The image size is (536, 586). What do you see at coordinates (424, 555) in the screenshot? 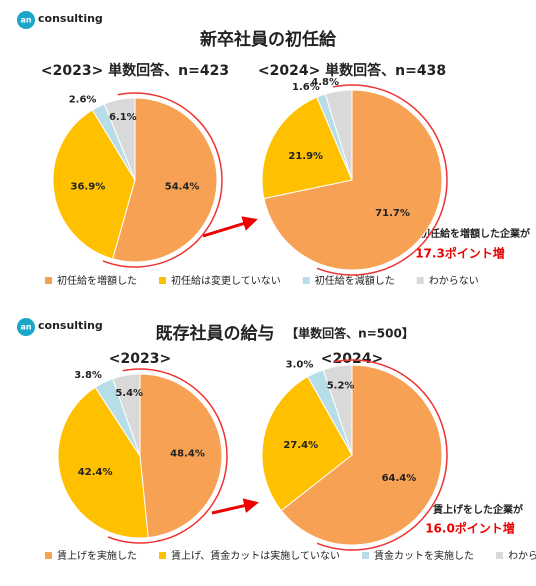
I see `legend-label: 賃金カットを実施した` at bounding box center [424, 555].